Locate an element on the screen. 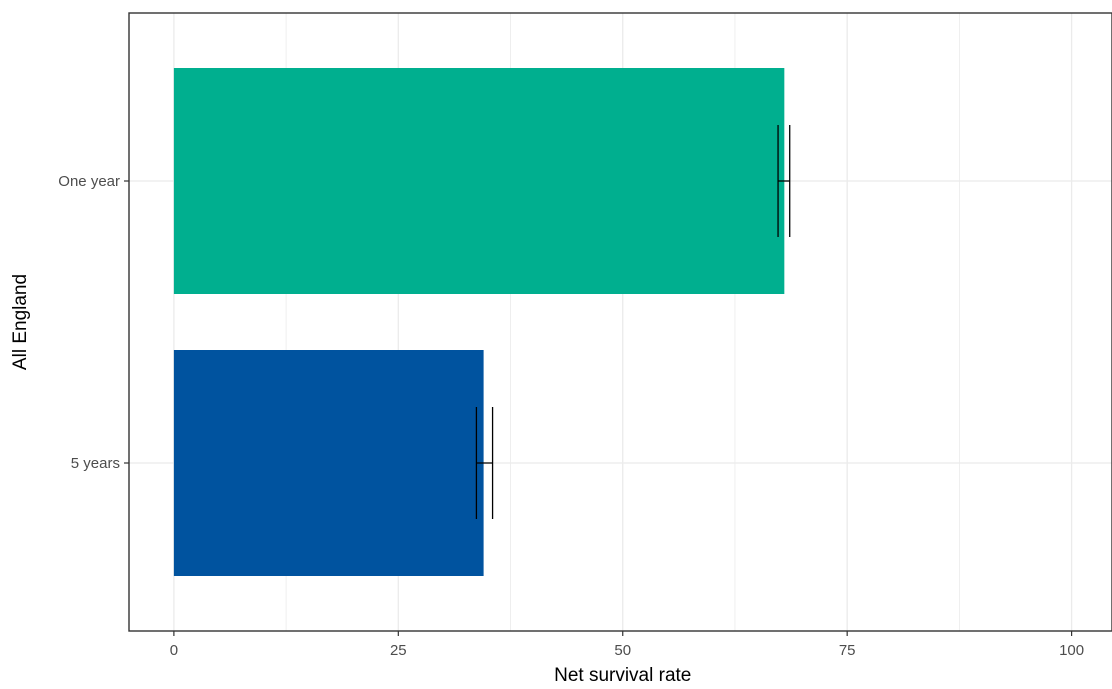 The width and height of the screenshot is (1112, 689). x-tick-label: 75 is located at coordinates (847, 650).